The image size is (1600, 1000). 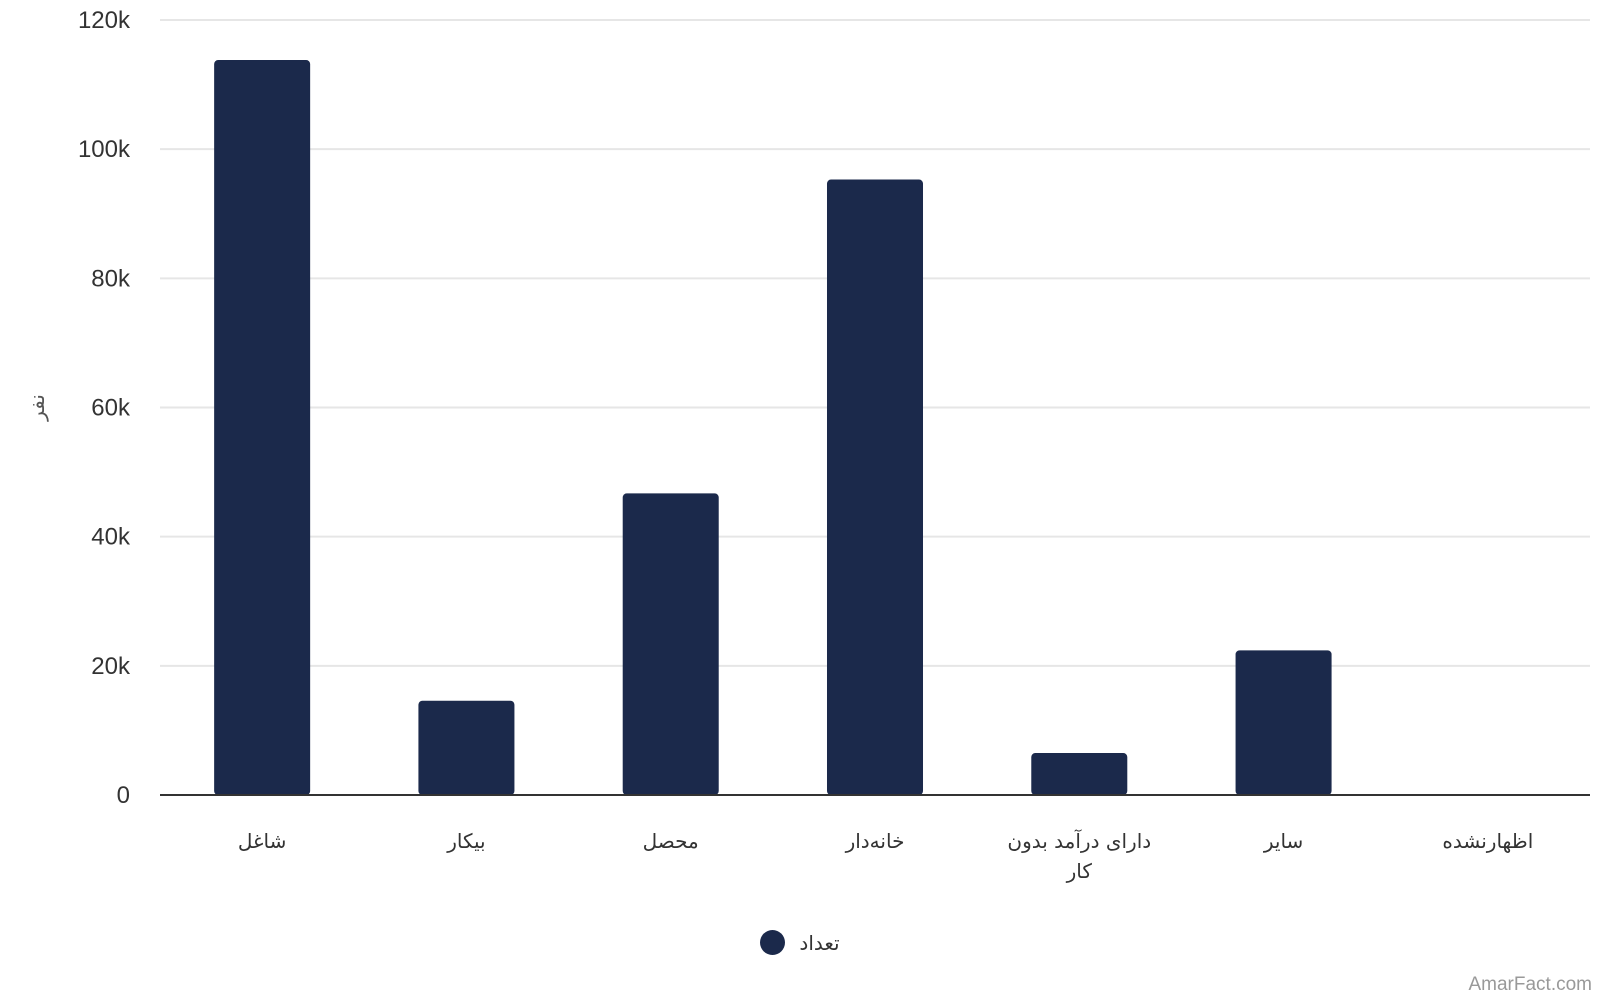 I want to click on y-tick-label: 80k, so click(x=111, y=278).